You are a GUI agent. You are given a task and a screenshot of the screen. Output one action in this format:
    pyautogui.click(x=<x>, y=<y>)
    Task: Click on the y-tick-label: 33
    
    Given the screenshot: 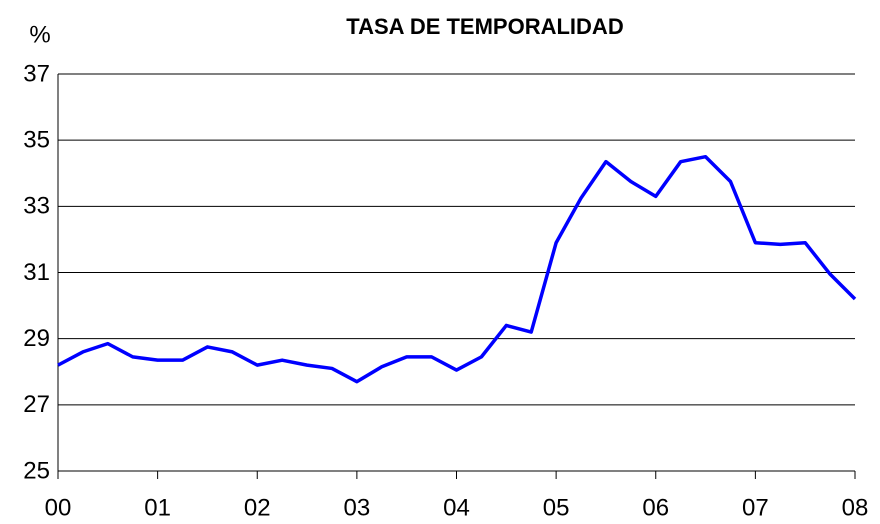 What is the action you would take?
    pyautogui.click(x=36, y=206)
    